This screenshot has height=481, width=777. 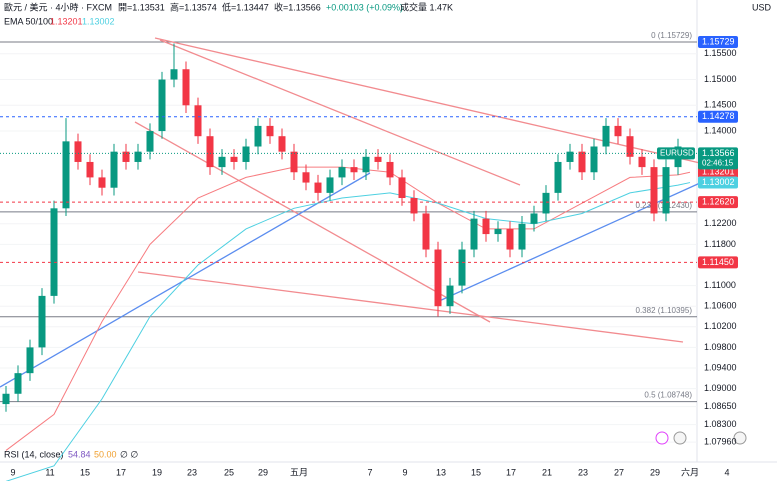 I want to click on y-tick-label: 1.09000, so click(x=720, y=388).